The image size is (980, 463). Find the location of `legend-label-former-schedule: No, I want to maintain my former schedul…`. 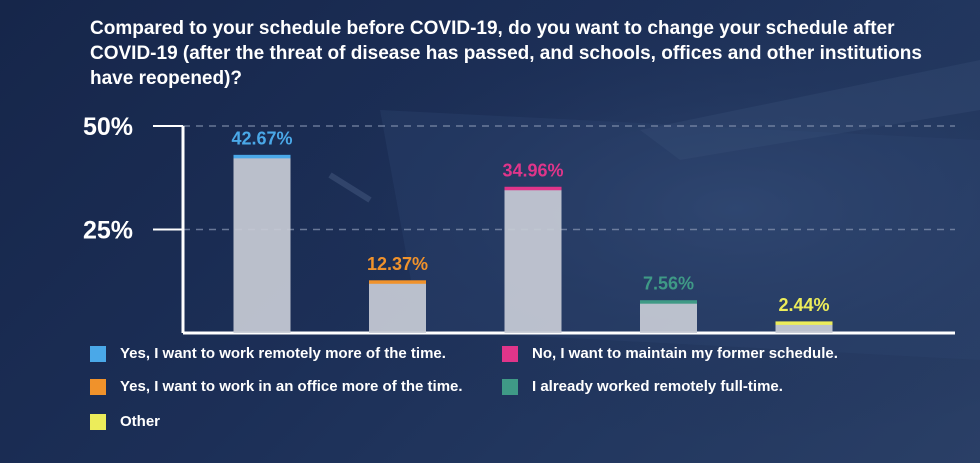

legend-label-former-schedule: No, I want to maintain my former schedul… is located at coordinates (685, 353).